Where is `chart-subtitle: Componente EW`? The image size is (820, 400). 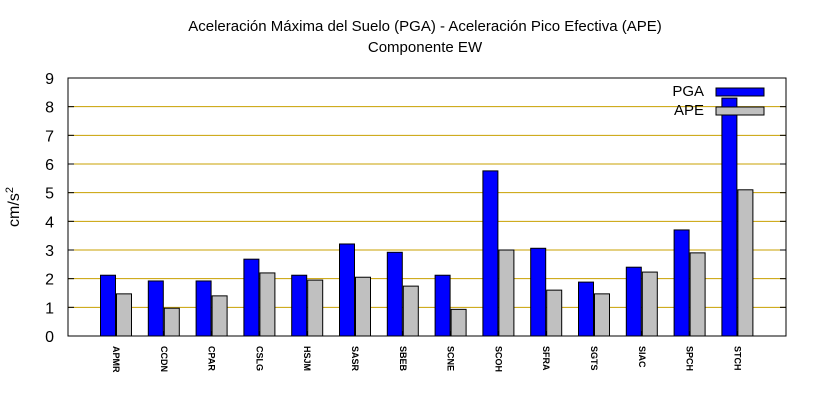 chart-subtitle: Componente EW is located at coordinates (425, 47).